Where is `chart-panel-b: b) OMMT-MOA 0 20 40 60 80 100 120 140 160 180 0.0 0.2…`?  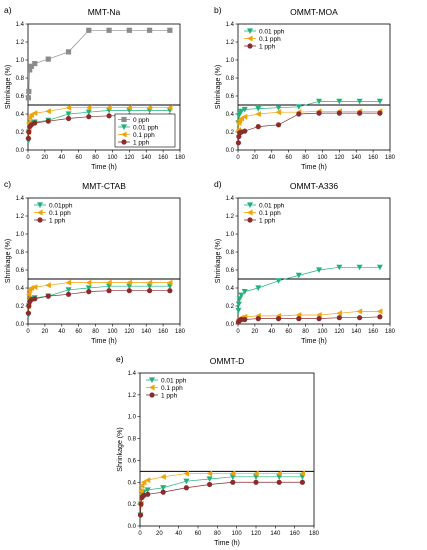 chart-panel-b: b) OMMT-MOA 0 20 40 60 80 100 120 140 160 180 0.0 0.2… is located at coordinates (305, 88).